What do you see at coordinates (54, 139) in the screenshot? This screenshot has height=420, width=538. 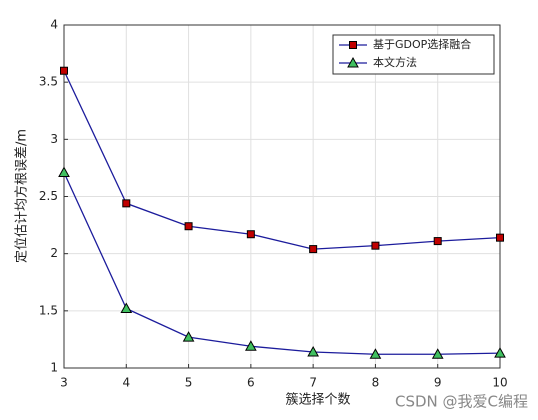 I see `y-tick-label: 3` at bounding box center [54, 139].